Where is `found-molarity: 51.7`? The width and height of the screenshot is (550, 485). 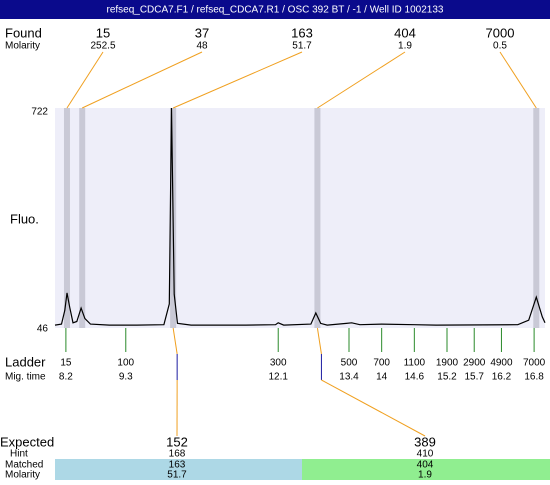
found-molarity: 51.7 is located at coordinates (302, 46).